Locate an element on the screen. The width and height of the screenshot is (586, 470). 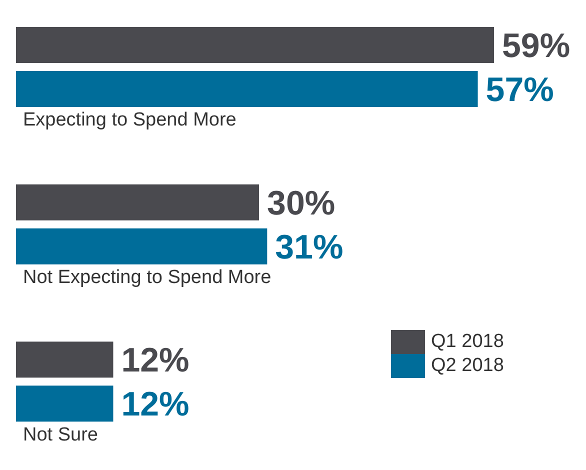
data-label: 31% is located at coordinates (309, 247).